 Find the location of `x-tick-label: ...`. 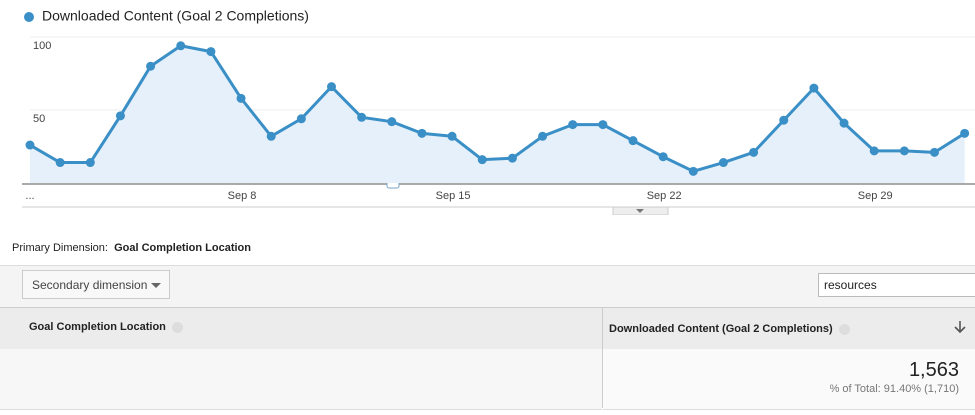

x-tick-label: ... is located at coordinates (29, 196).